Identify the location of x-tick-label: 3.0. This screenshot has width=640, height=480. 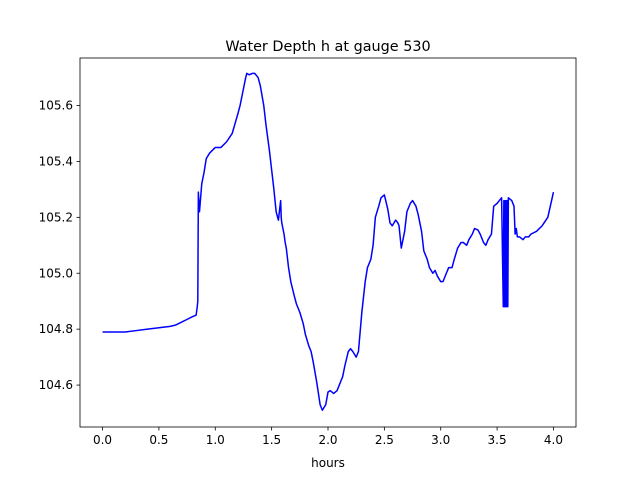
(440, 440).